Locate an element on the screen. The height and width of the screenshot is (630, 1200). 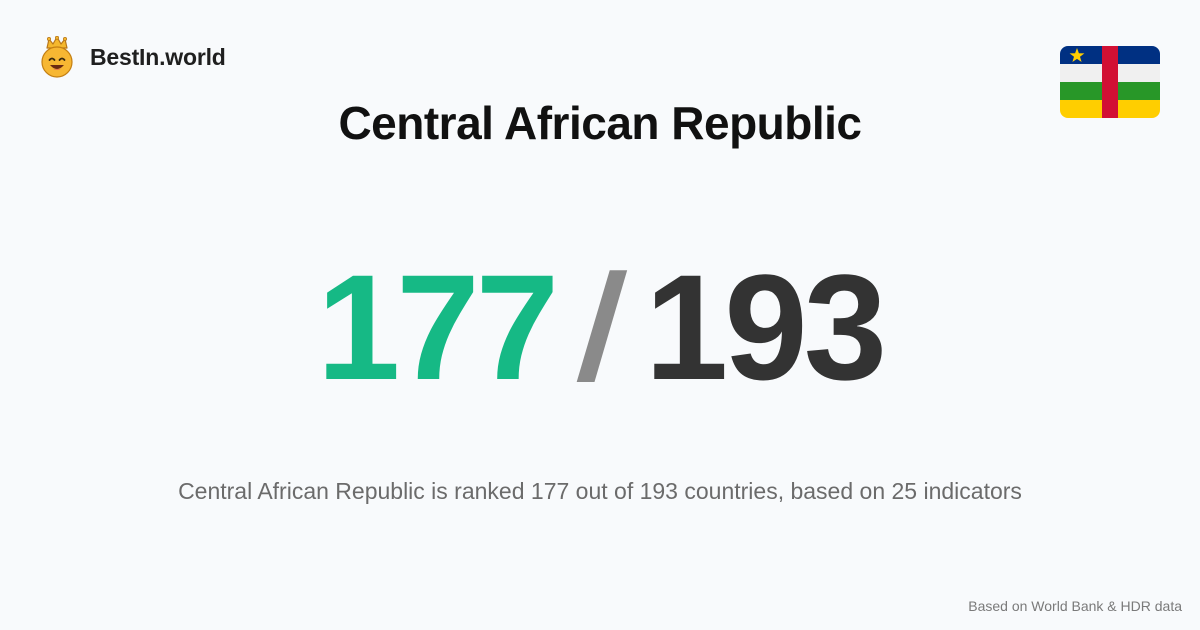
flag-star-icon is located at coordinates (1077, 55).